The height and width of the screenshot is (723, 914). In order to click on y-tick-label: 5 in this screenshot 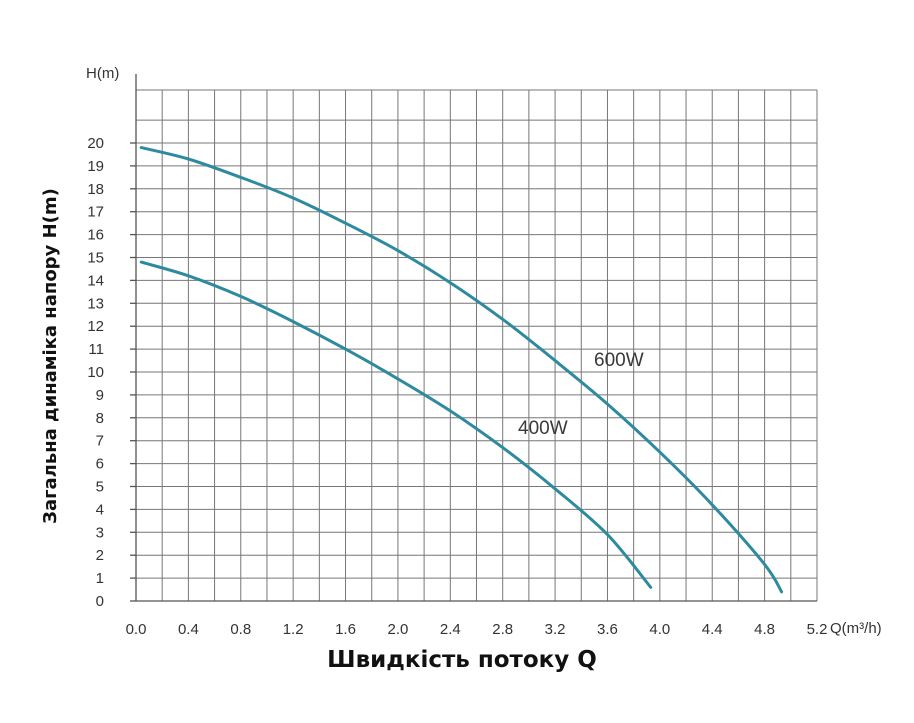, I will do `click(100, 487)`.